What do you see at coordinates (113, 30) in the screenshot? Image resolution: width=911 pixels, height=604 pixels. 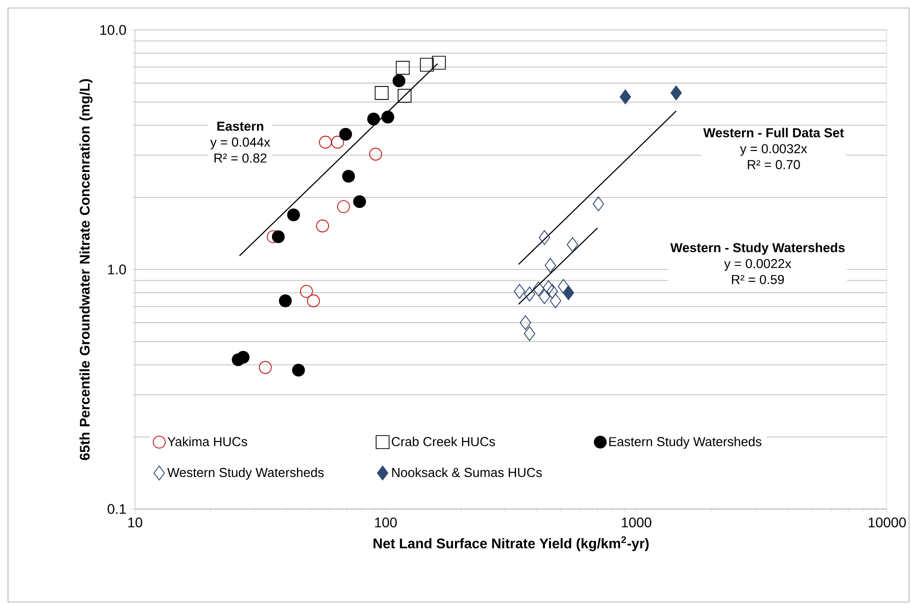 I see `y-tick-label: 10.0` at bounding box center [113, 30].